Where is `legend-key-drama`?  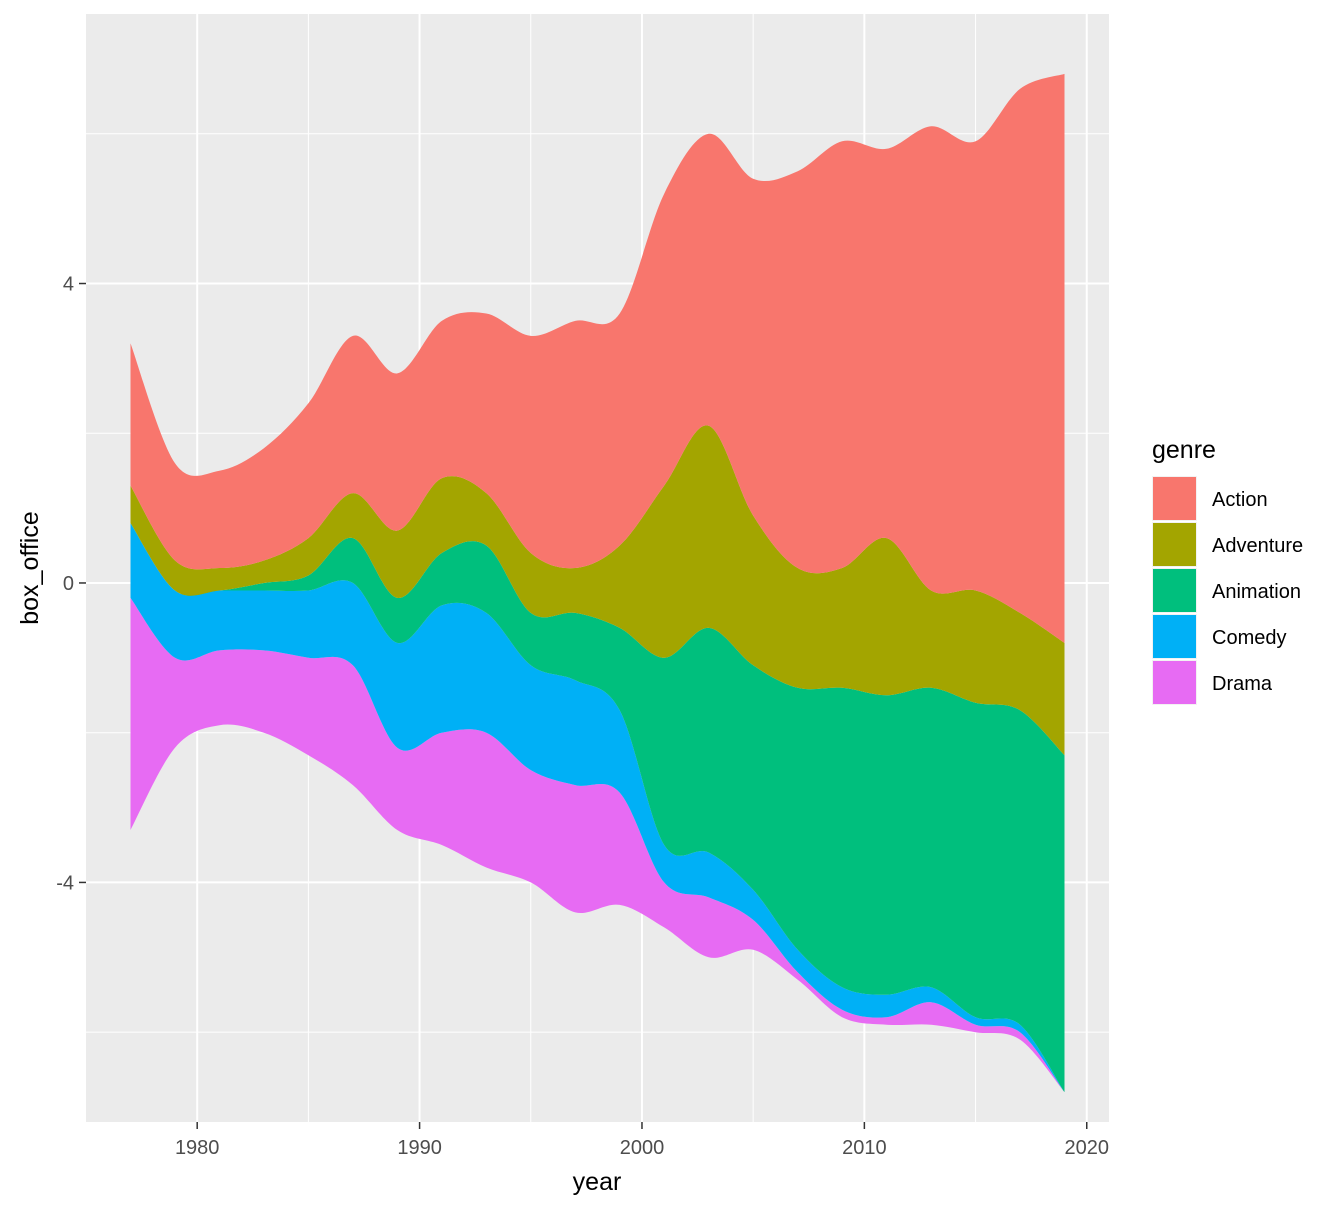
legend-key-drama is located at coordinates (1174, 682).